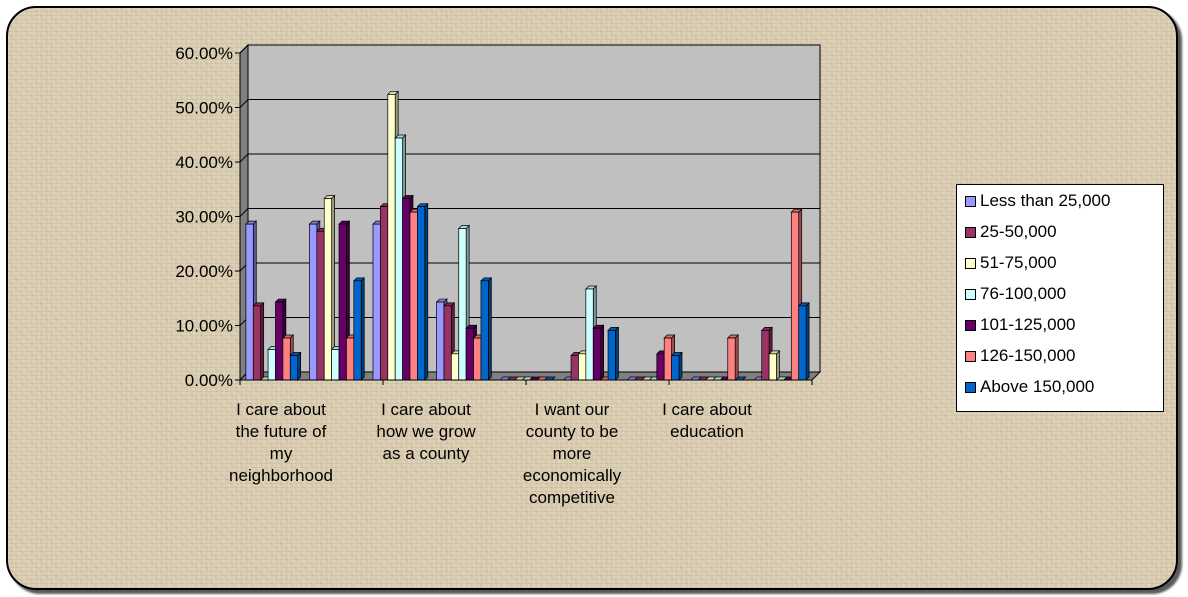 This screenshot has width=1188, height=597. What do you see at coordinates (1023, 293) in the screenshot?
I see `legend-label: 76-100,000` at bounding box center [1023, 293].